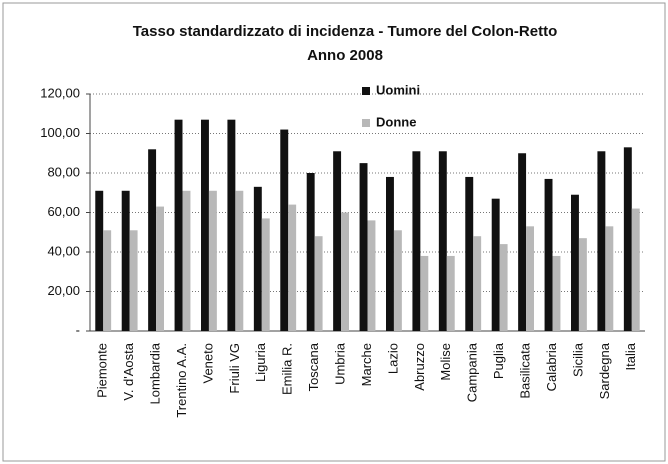 The height and width of the screenshot is (464, 668). I want to click on x-tick-label: Liguria, so click(260, 362).